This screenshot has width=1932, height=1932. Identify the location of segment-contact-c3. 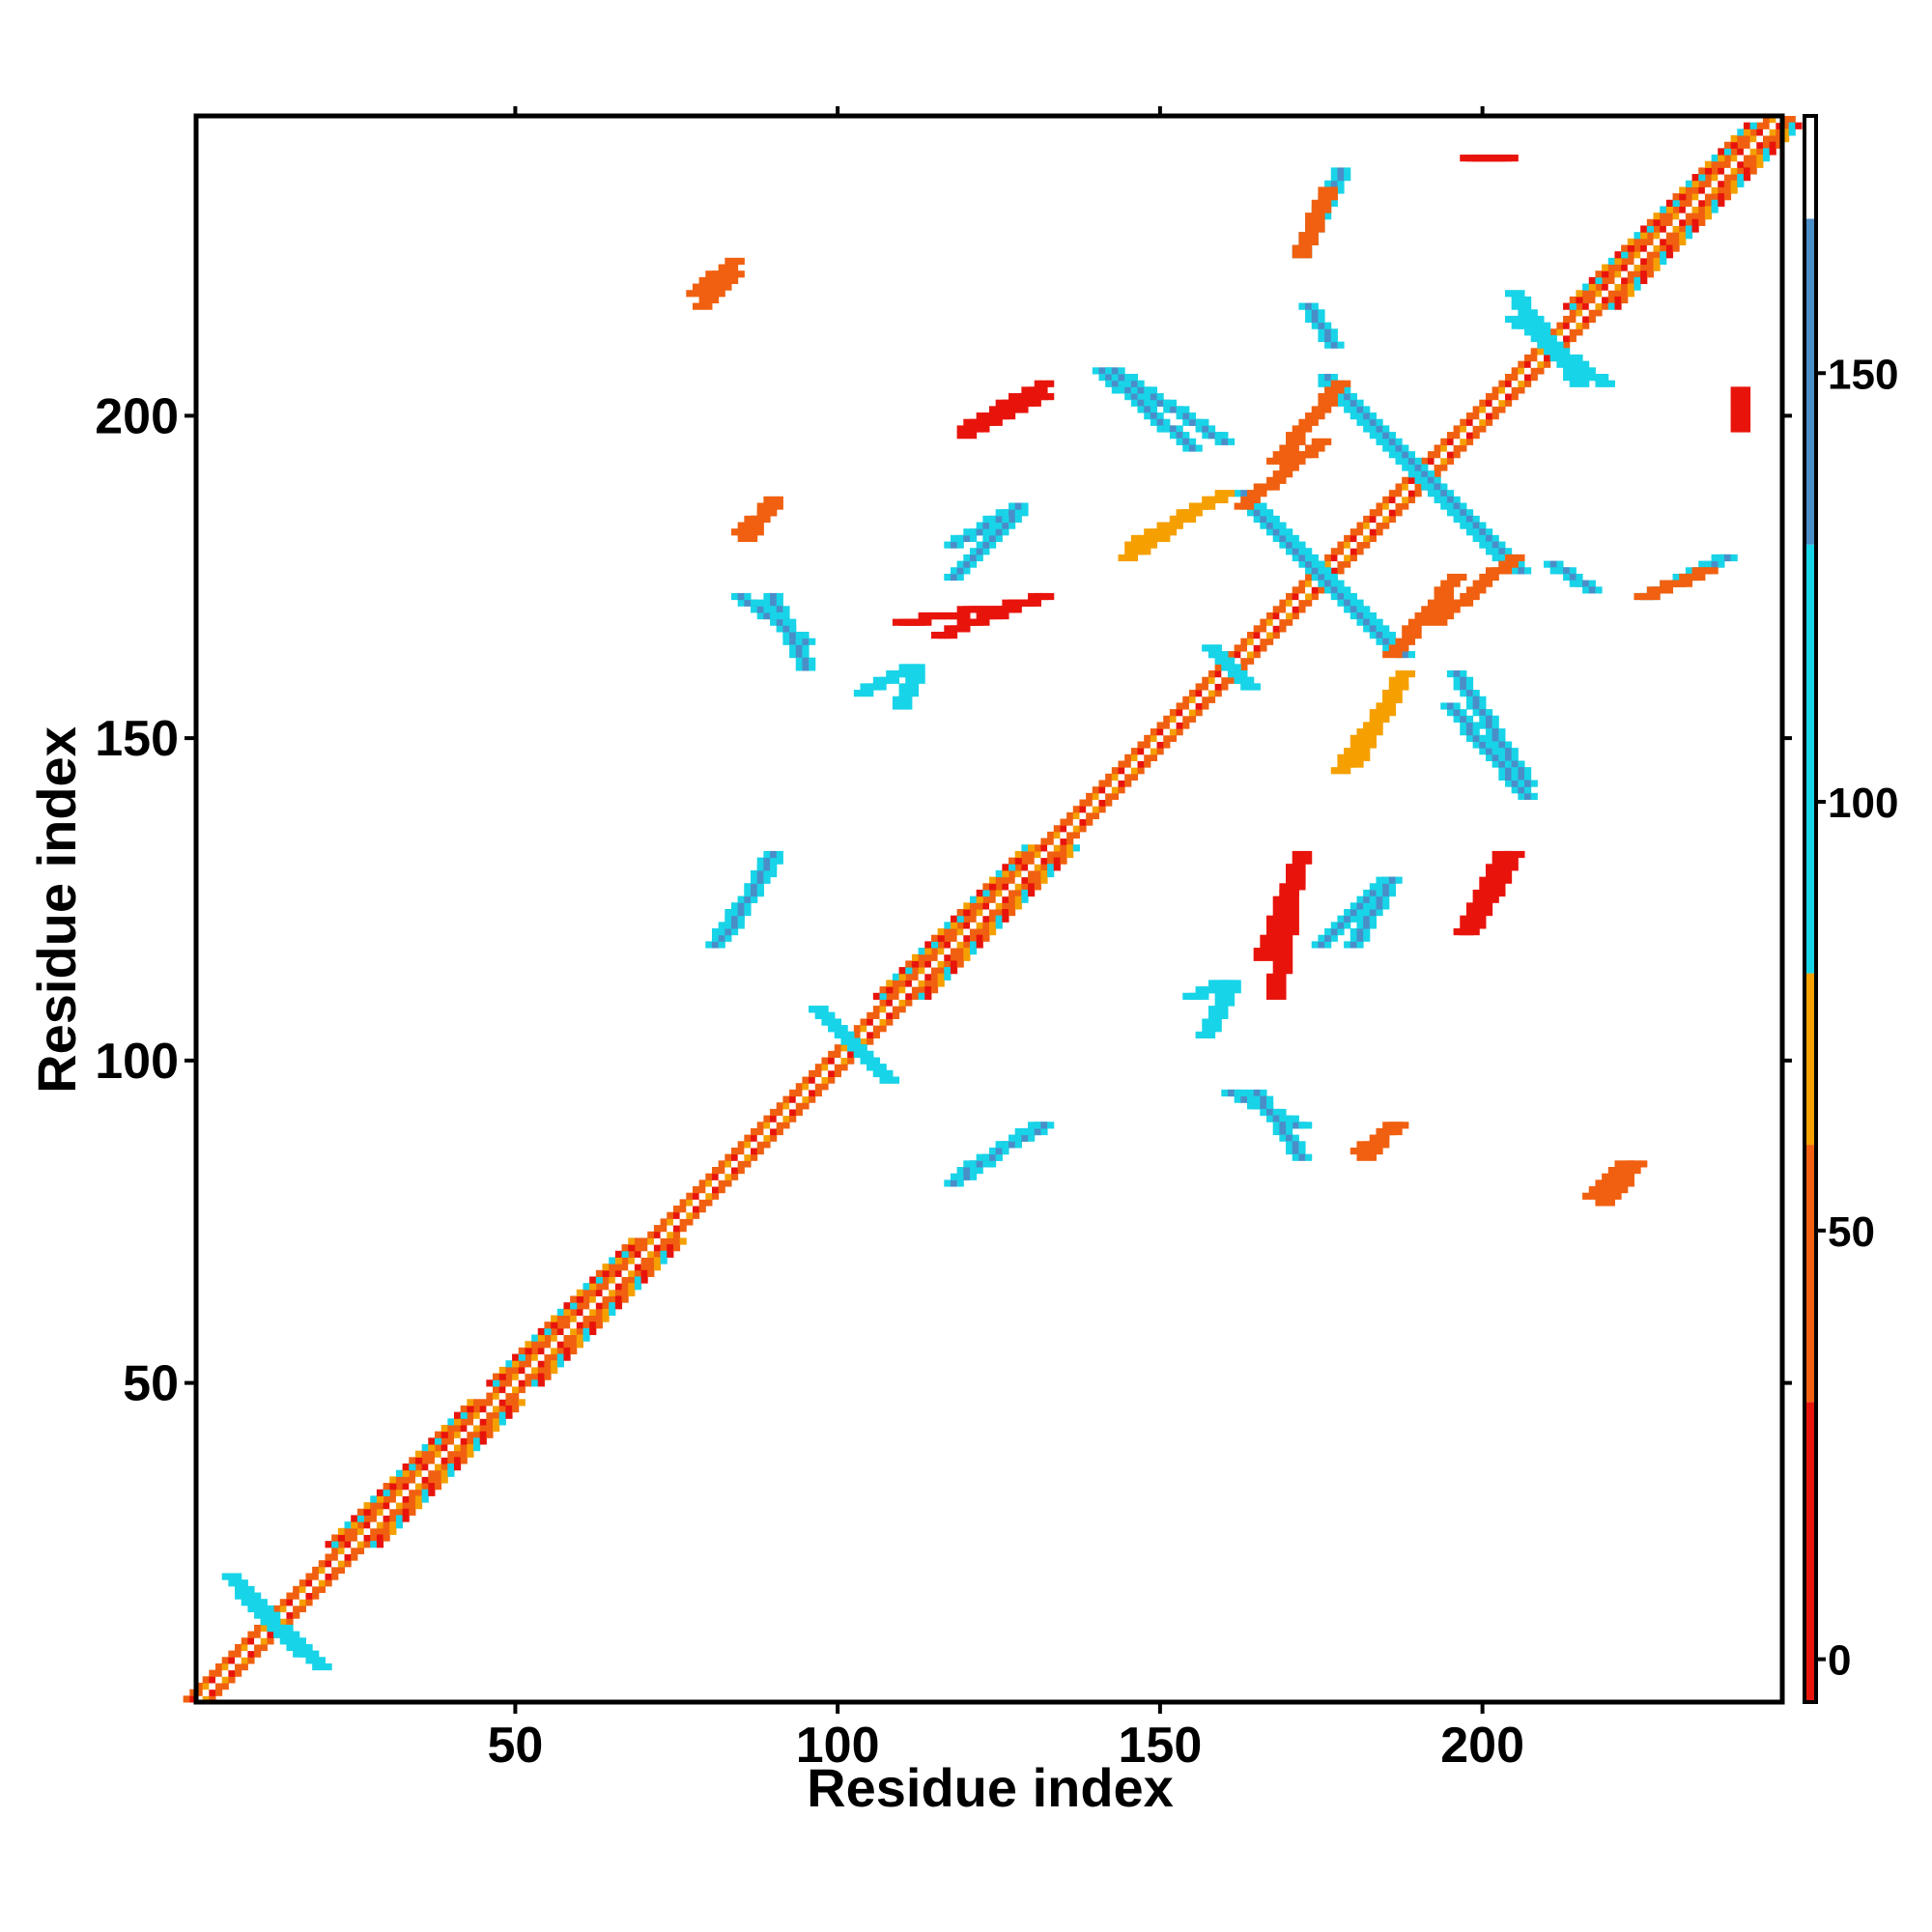
(1173, 725).